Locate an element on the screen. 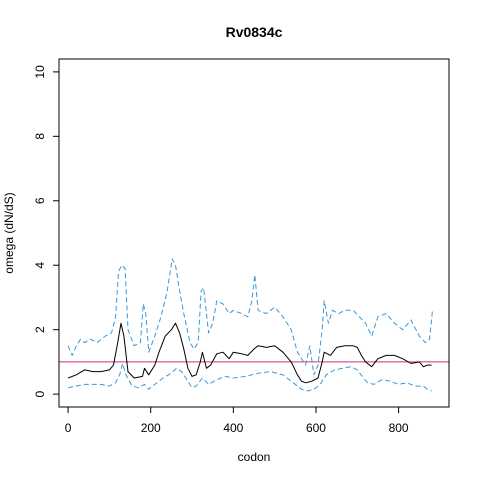 This screenshot has width=480, height=480. y-tick-label: 6 is located at coordinates (40, 200).